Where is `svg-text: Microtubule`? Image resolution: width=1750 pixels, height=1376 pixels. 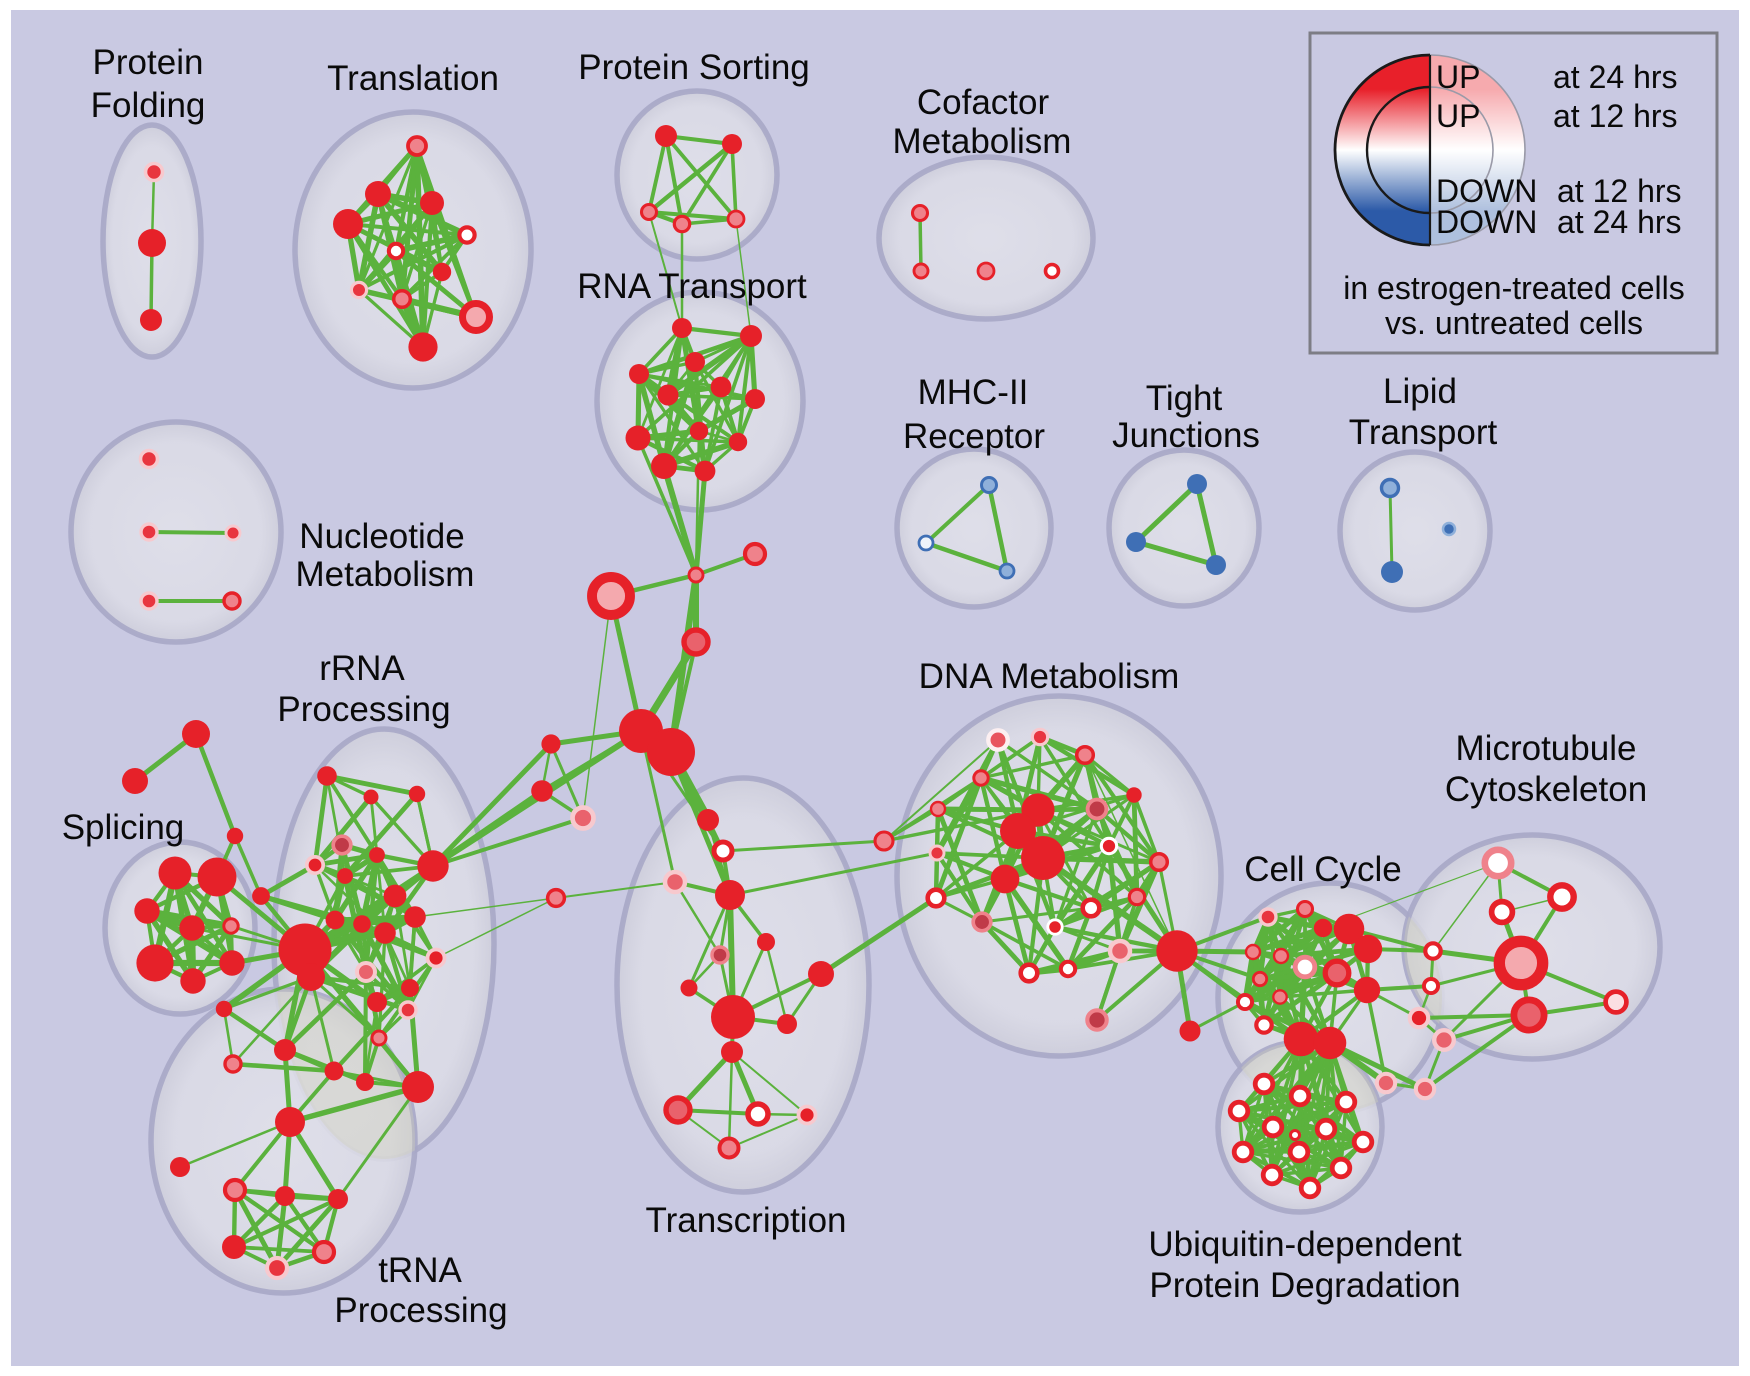 svg-text: Microtubule is located at coordinates (1546, 748).